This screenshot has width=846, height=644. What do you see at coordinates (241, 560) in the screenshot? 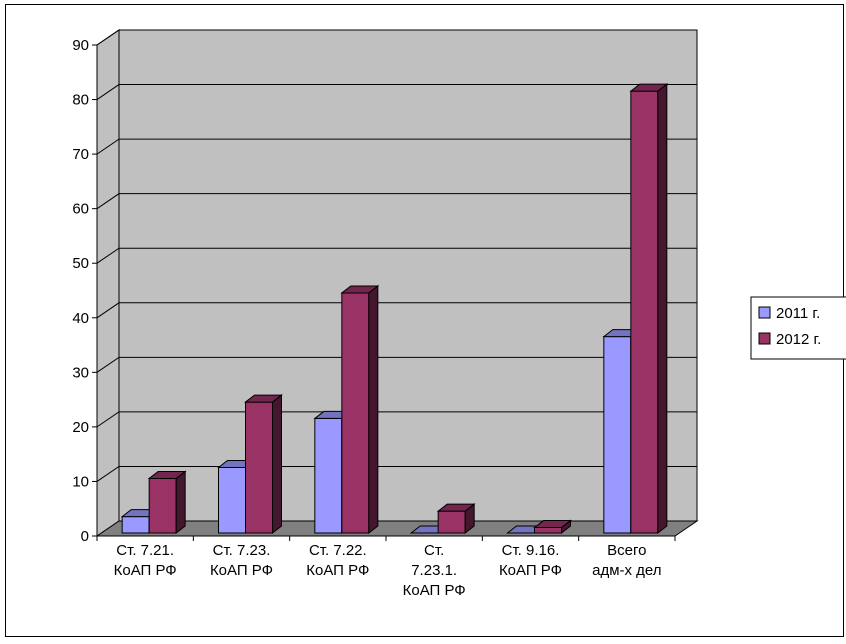
I see `x-tick-label: Ст. 7.23. КоАП РФ` at bounding box center [241, 560].